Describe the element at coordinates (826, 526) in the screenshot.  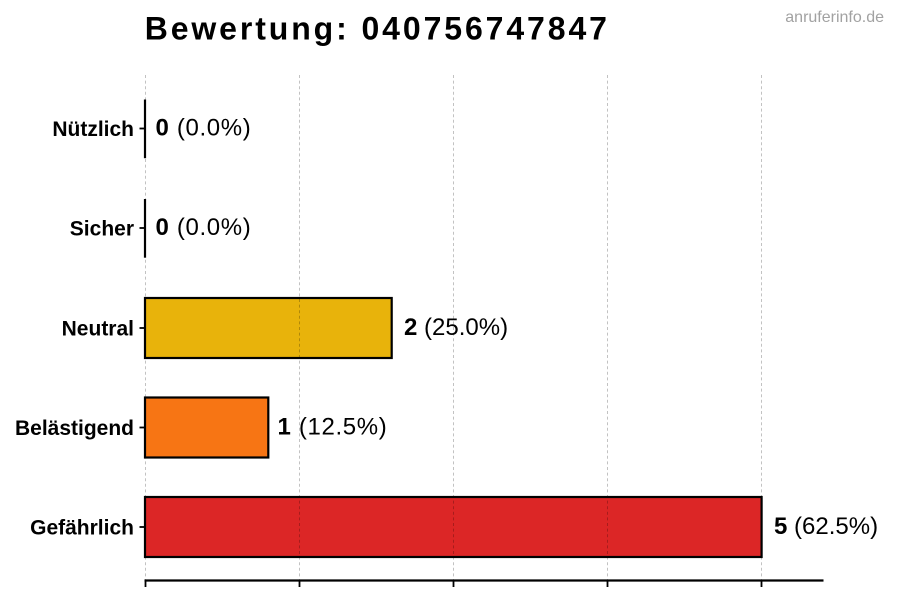
I see `svg-text: 5 (62.5%)` at that location.